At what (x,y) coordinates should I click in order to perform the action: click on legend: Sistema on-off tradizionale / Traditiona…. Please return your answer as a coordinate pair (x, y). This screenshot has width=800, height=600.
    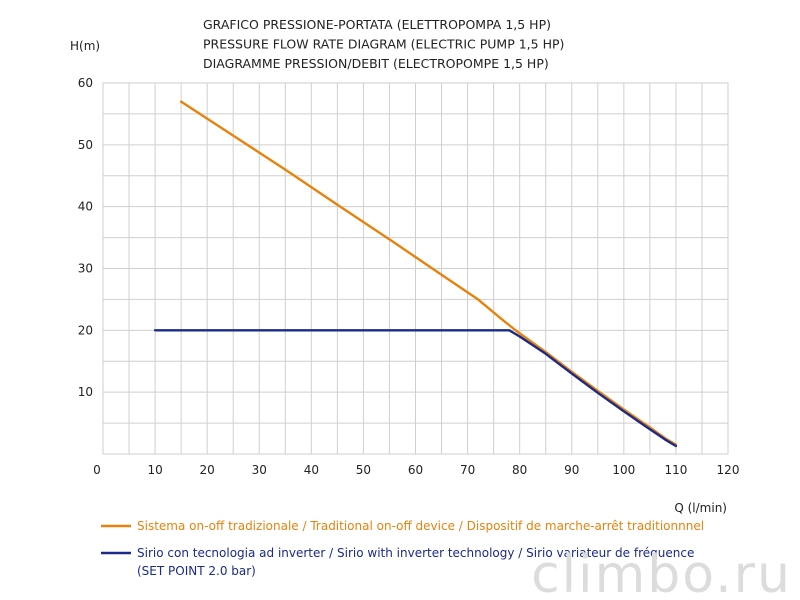
    Looking at the image, I should click on (402, 548).